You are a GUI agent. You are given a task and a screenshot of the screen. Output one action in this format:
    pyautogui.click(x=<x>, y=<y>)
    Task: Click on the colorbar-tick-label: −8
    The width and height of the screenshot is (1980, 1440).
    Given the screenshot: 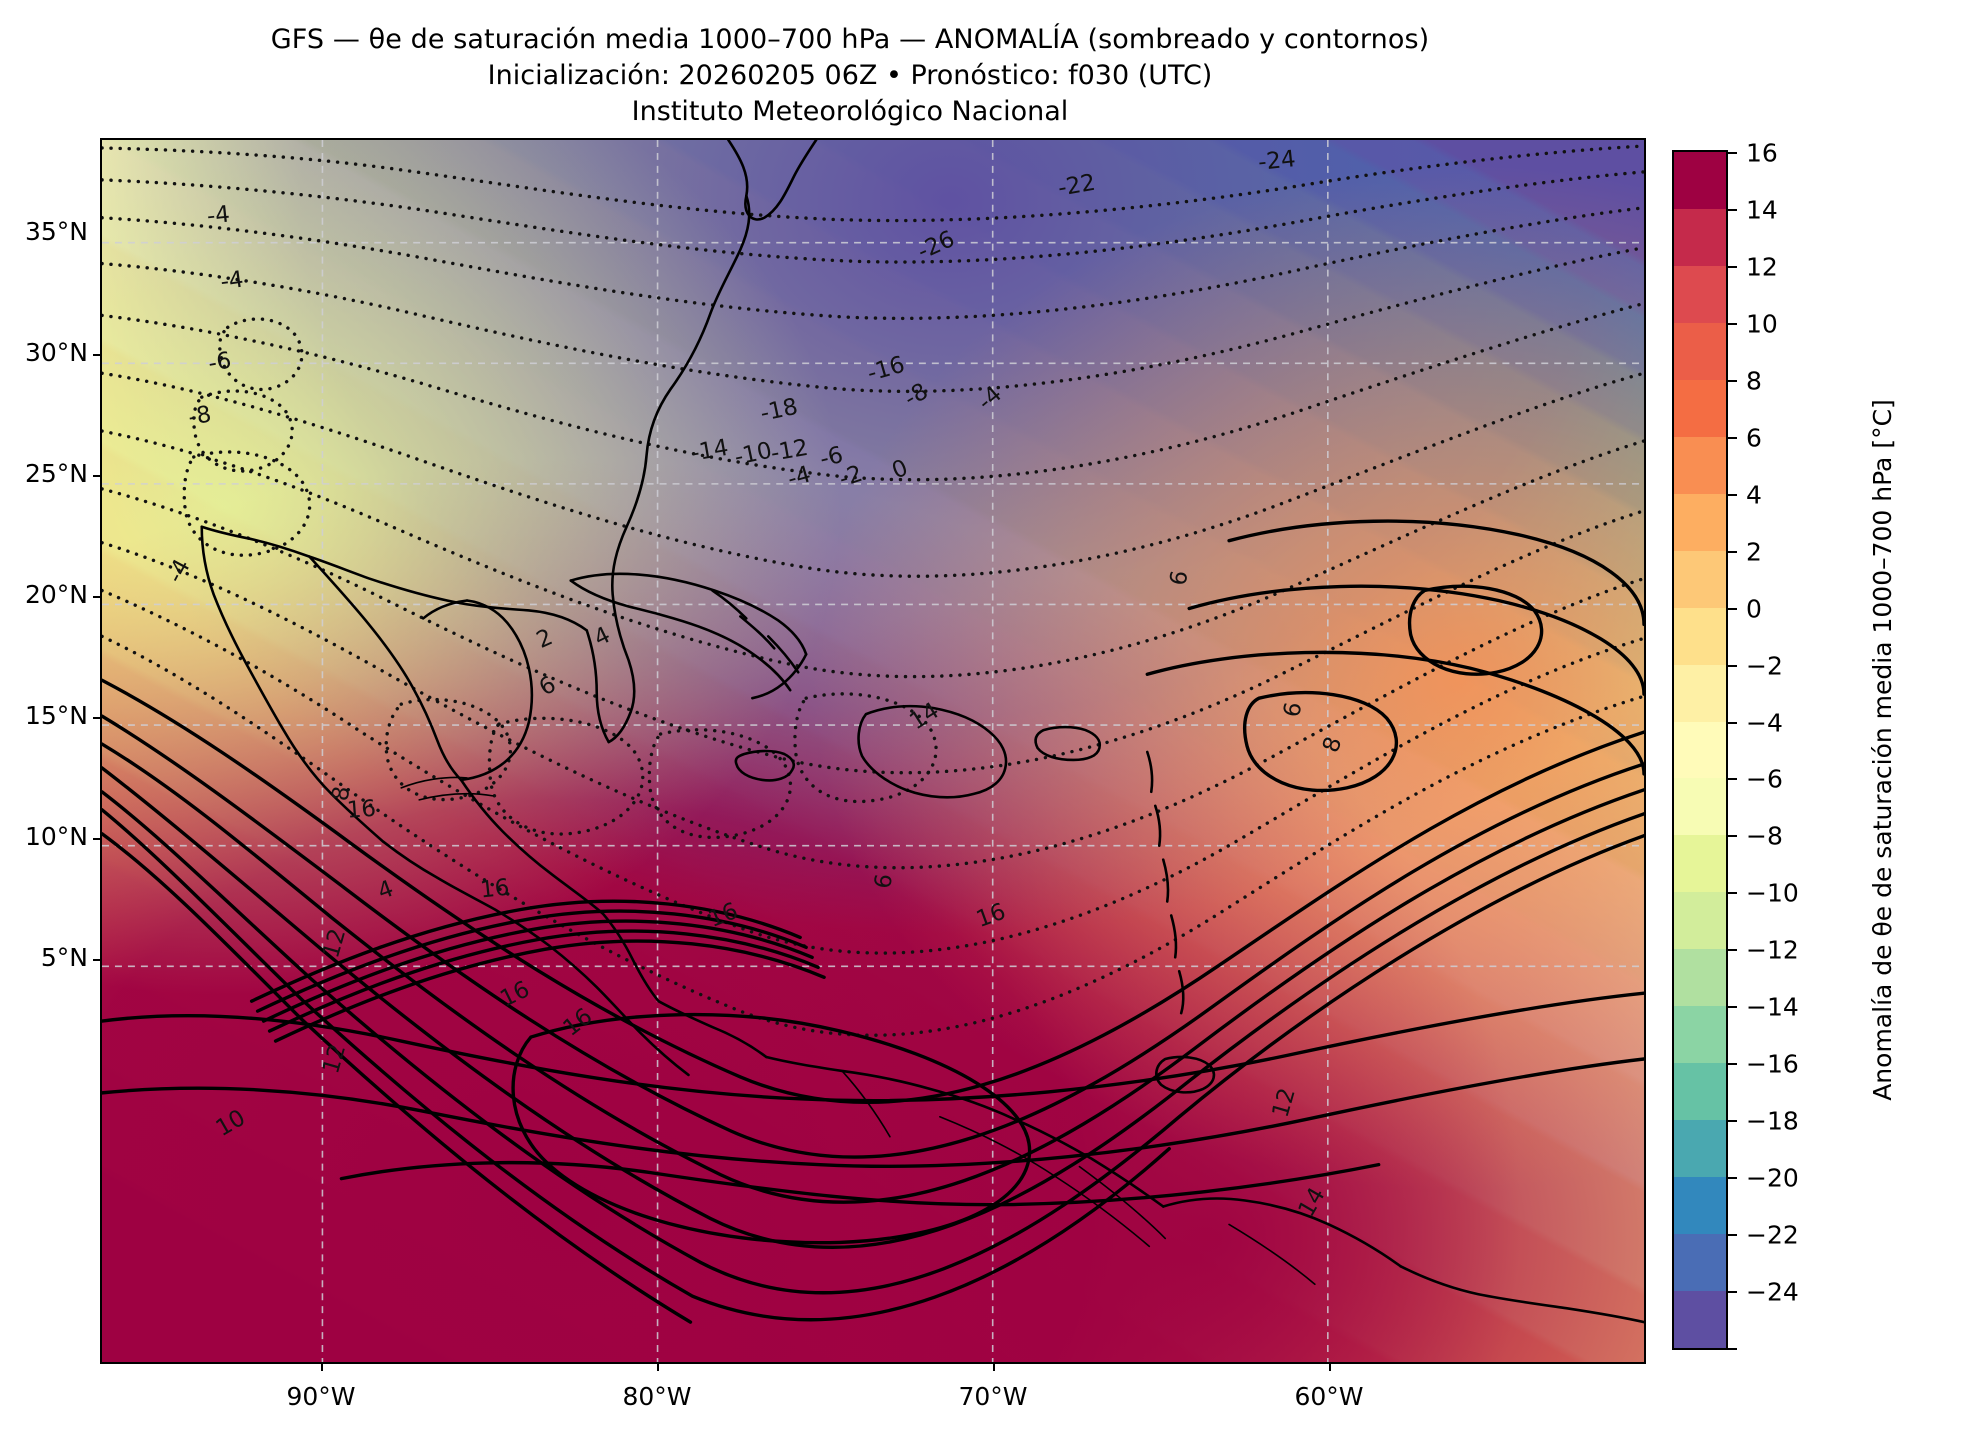 What is the action you would take?
    pyautogui.click(x=1764, y=836)
    